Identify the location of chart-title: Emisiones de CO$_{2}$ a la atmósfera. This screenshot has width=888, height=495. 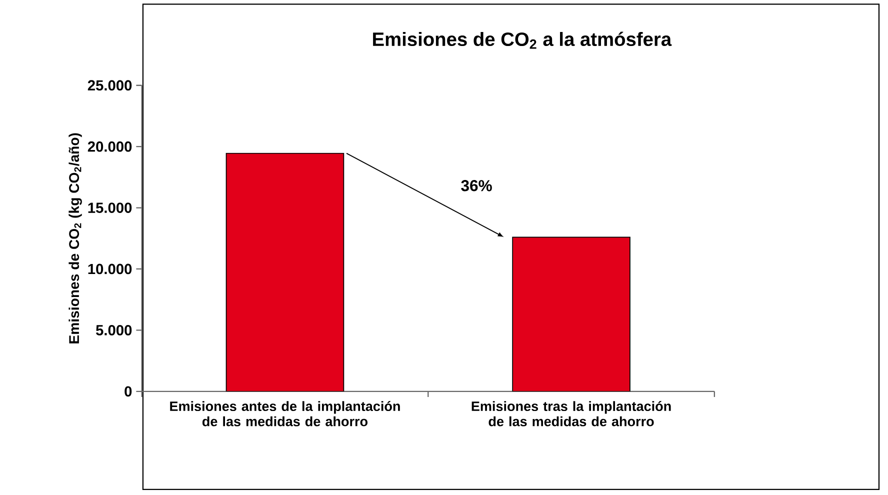
(522, 41).